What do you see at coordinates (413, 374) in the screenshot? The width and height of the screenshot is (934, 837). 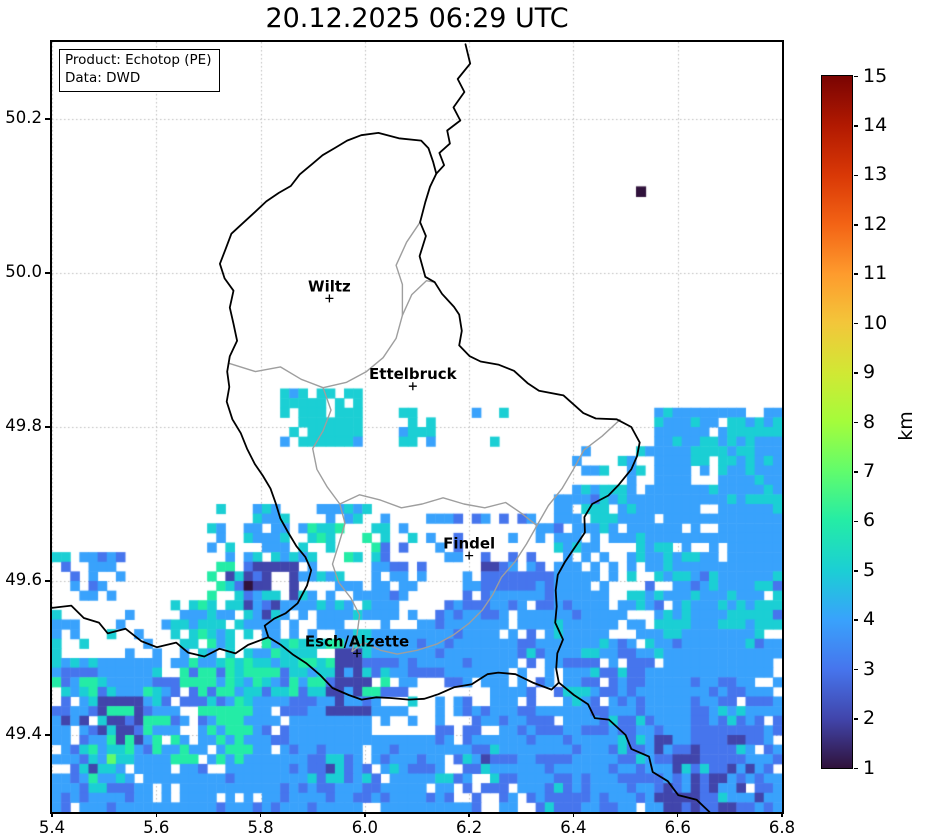 I see `city-label: Ettelbruck` at bounding box center [413, 374].